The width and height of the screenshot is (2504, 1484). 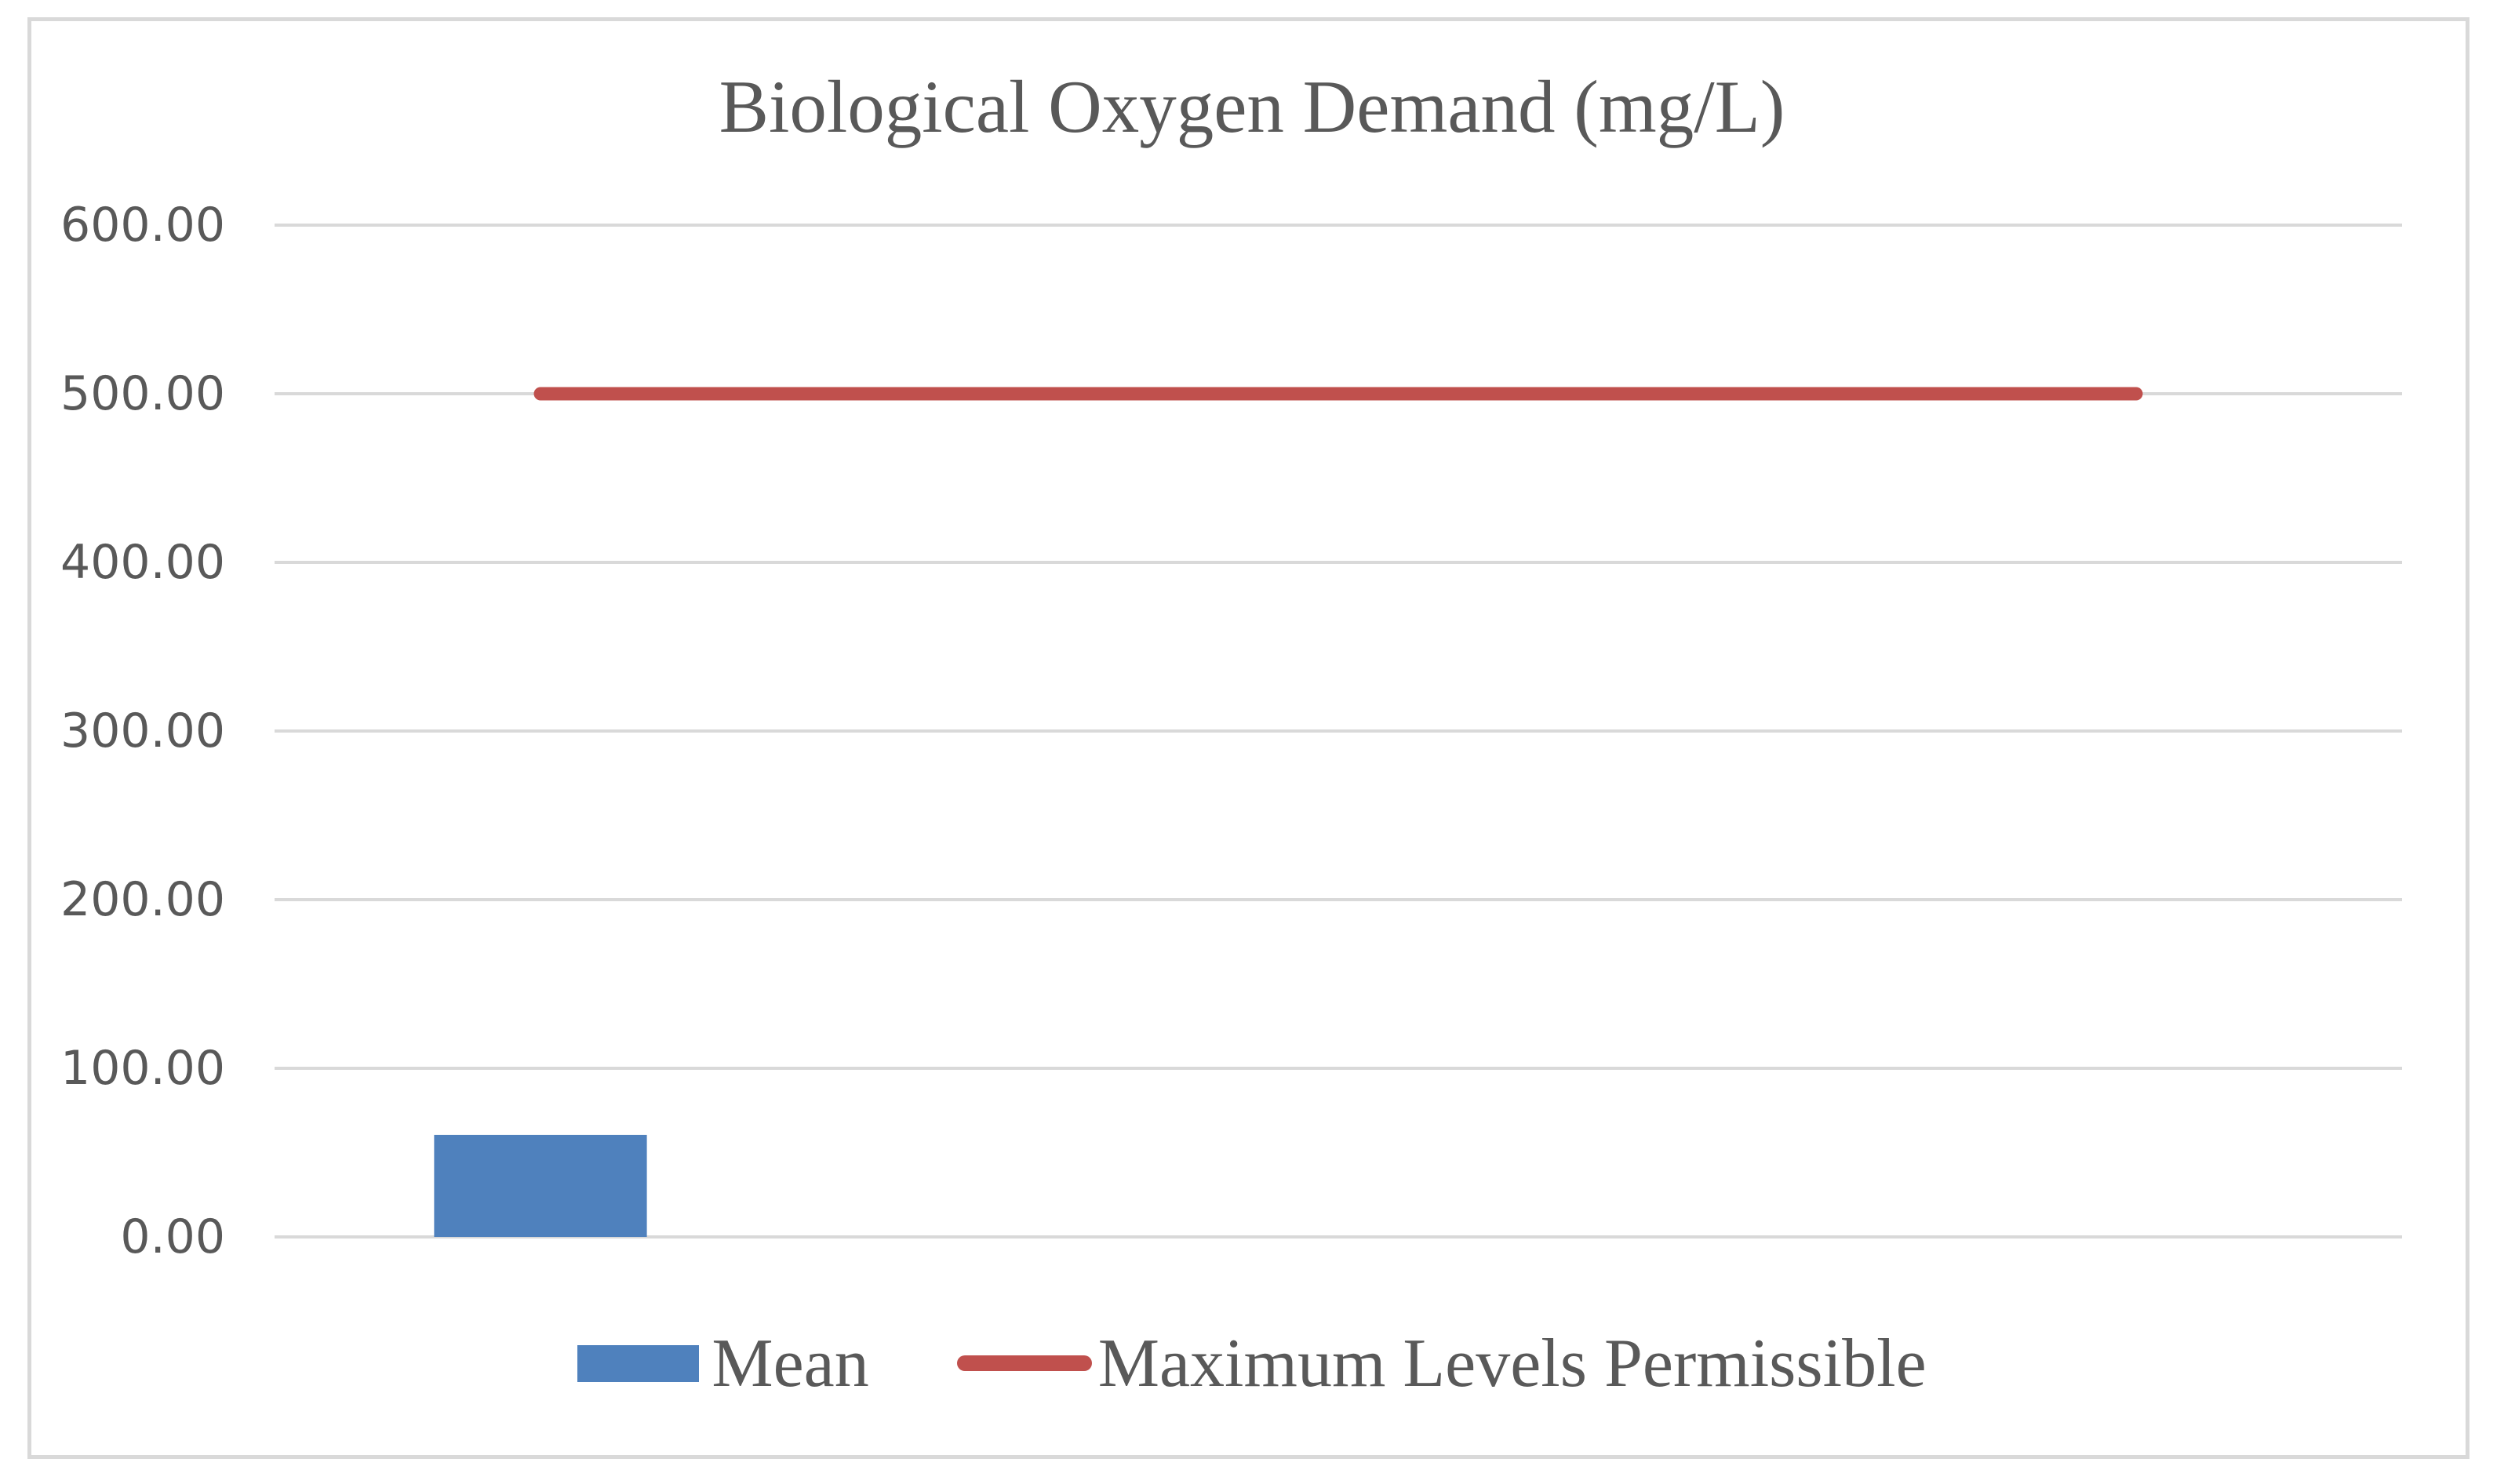 I want to click on mean-bar-swatch-icon, so click(x=638, y=1363).